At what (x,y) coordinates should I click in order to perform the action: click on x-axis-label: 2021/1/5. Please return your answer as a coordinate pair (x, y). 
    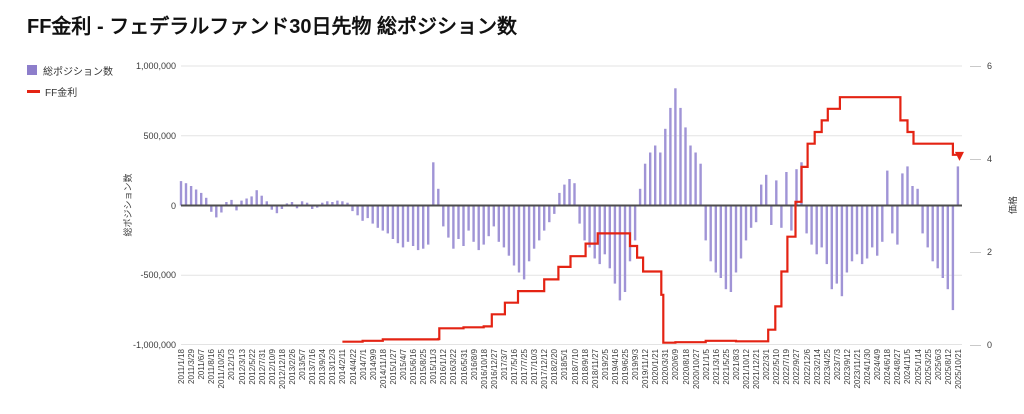
    Looking at the image, I should click on (706, 365).